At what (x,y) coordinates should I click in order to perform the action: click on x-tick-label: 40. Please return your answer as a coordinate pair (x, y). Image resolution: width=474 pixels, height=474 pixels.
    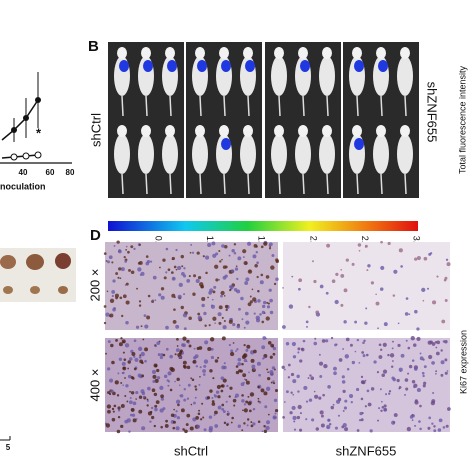
    Looking at the image, I should click on (23, 172).